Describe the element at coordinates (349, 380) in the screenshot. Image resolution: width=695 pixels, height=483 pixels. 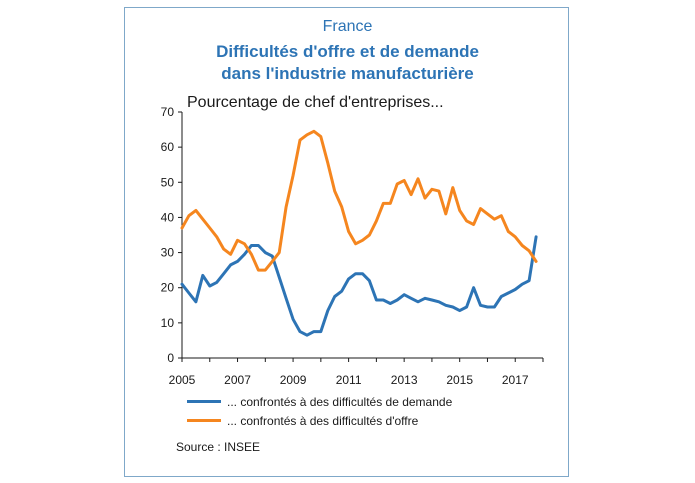
I see `x-tick-label: 2011` at that location.